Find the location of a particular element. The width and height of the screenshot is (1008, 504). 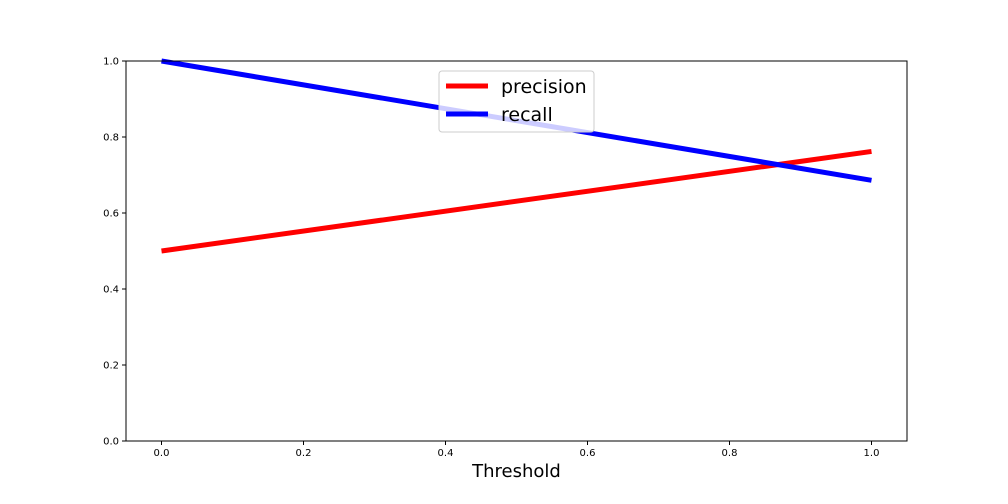

y-tick-label: 0.2 is located at coordinates (111, 366).